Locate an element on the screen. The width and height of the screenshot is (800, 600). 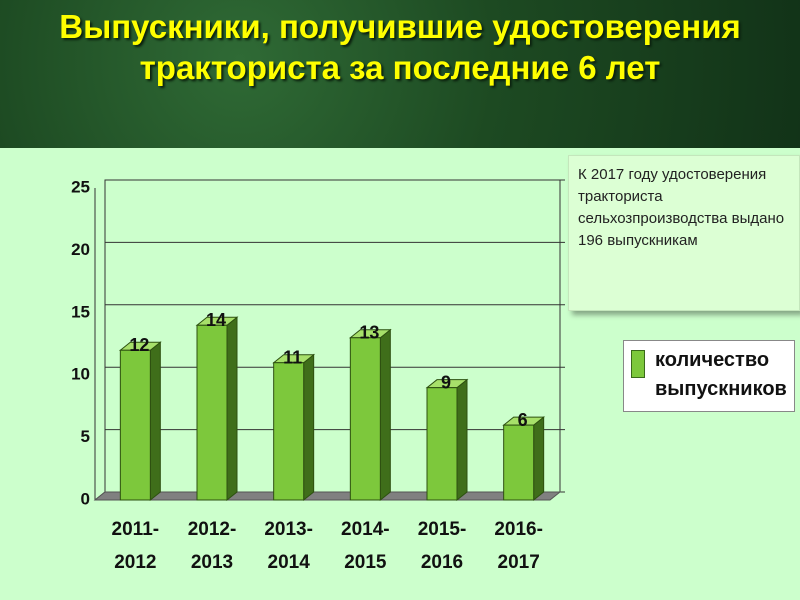
data-label: 13 is located at coordinates (369, 333).